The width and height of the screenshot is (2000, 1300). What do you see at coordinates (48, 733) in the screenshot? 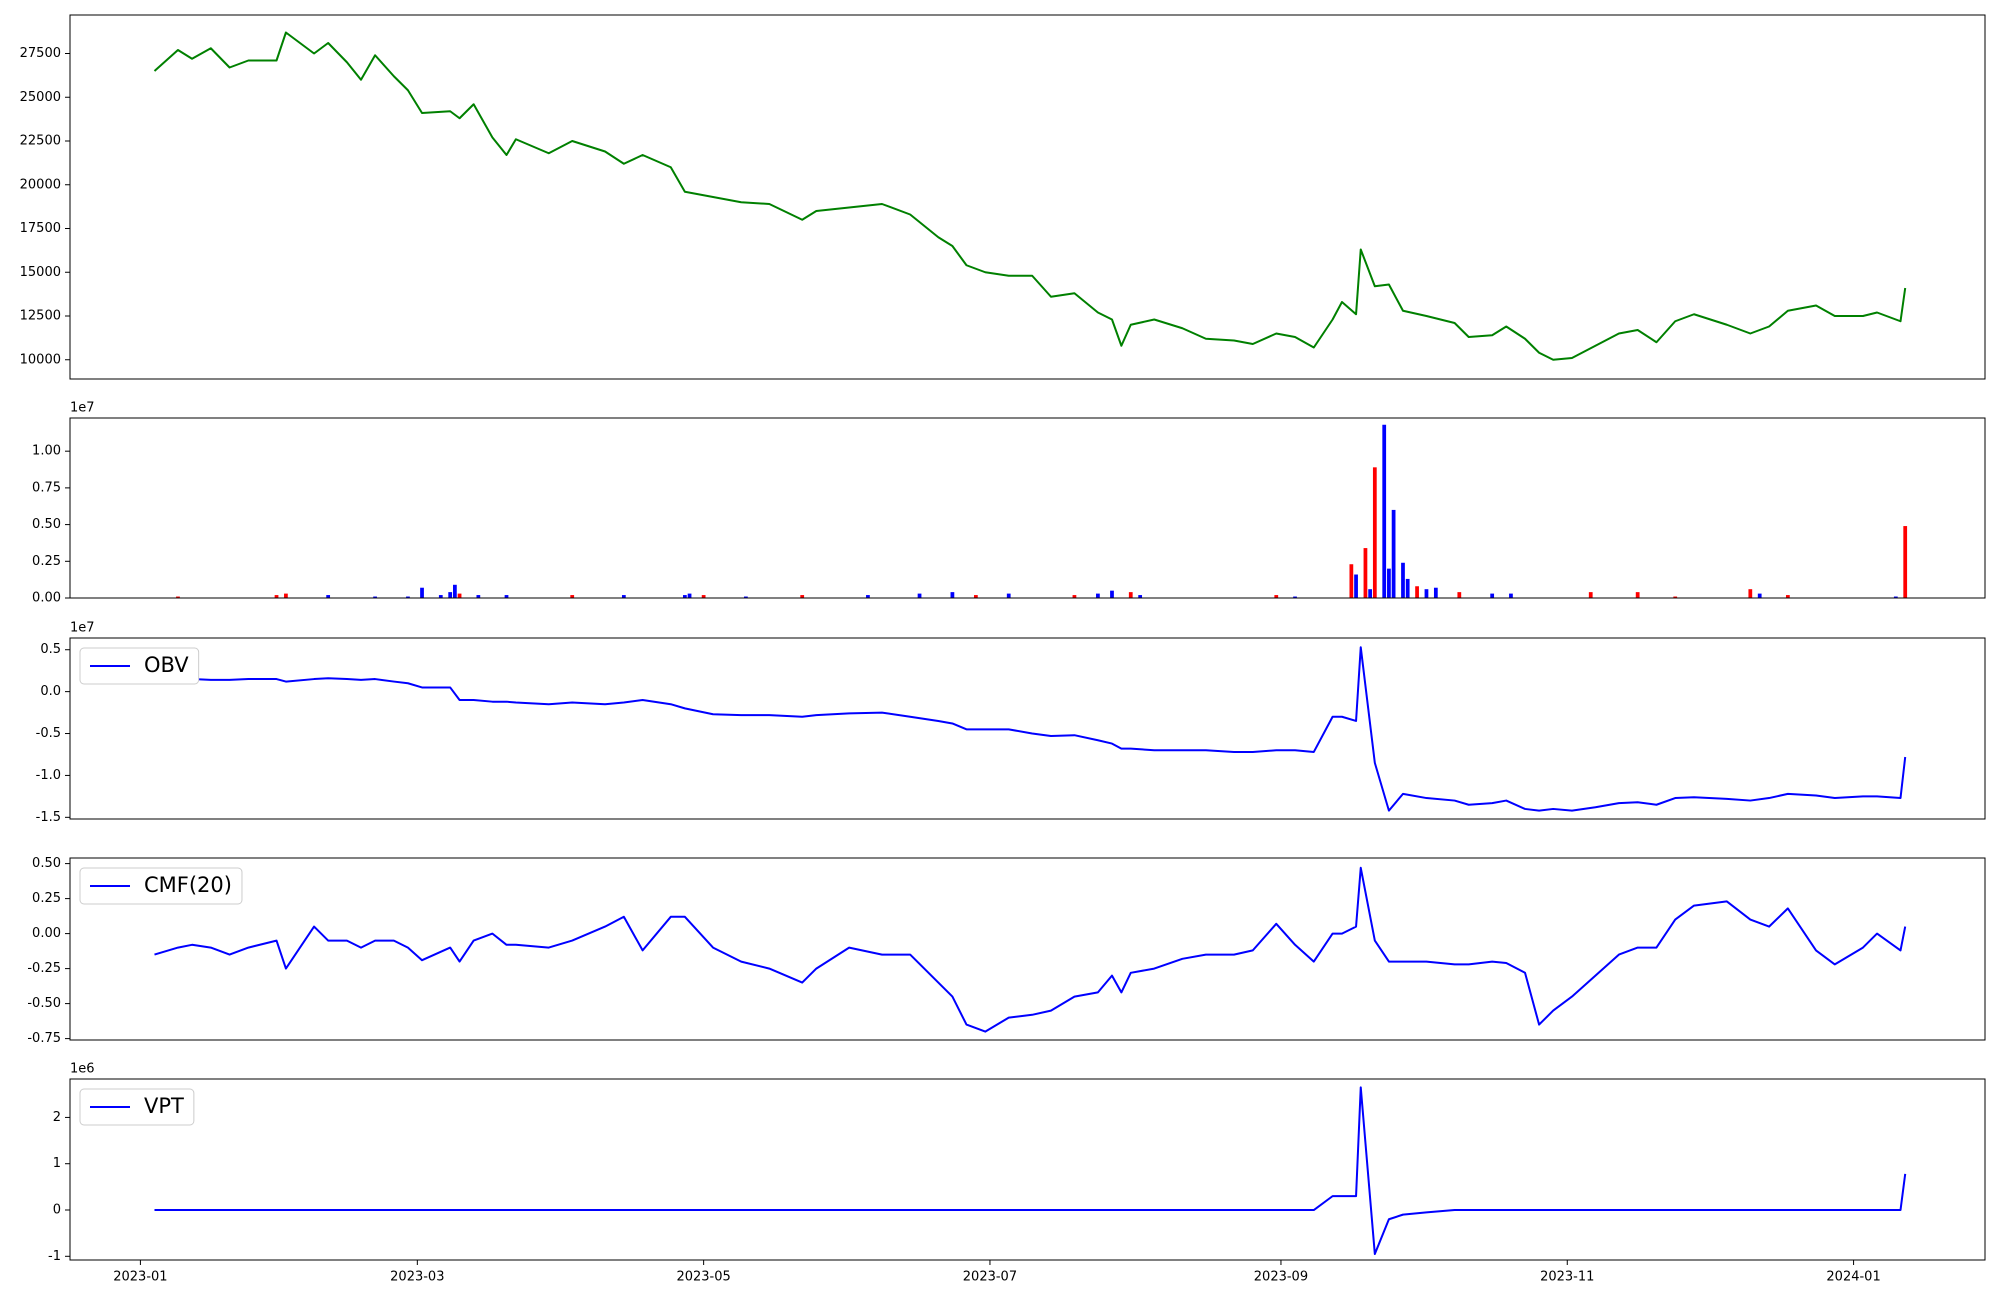
I see `y-tick-label: -0.5` at bounding box center [48, 733].